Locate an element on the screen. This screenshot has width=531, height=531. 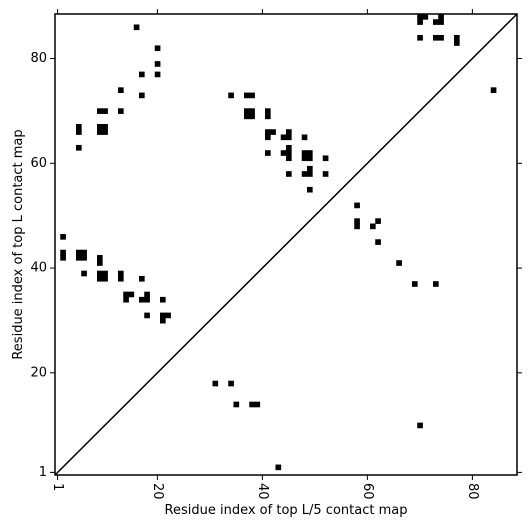
y-tick-label: 80 is located at coordinates (38, 58).